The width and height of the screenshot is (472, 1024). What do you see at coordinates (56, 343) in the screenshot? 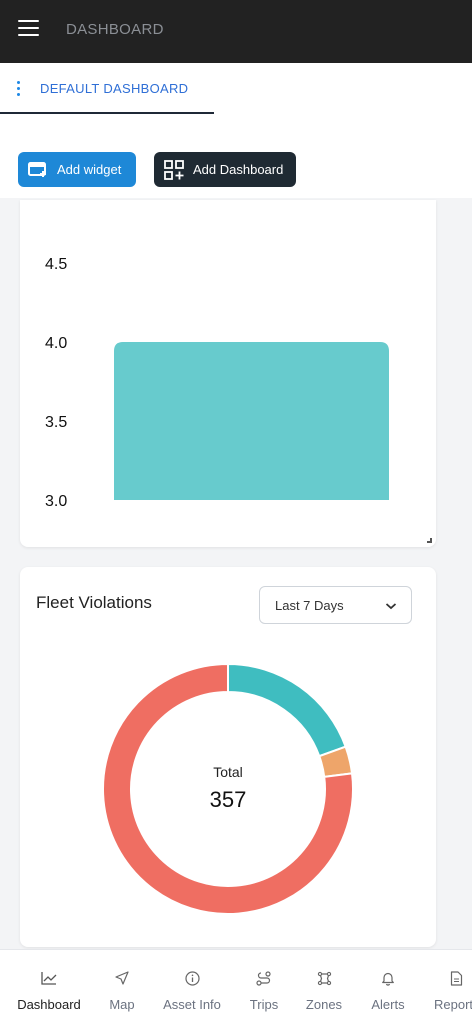
I see `y-tick-label: 4.0` at bounding box center [56, 343].